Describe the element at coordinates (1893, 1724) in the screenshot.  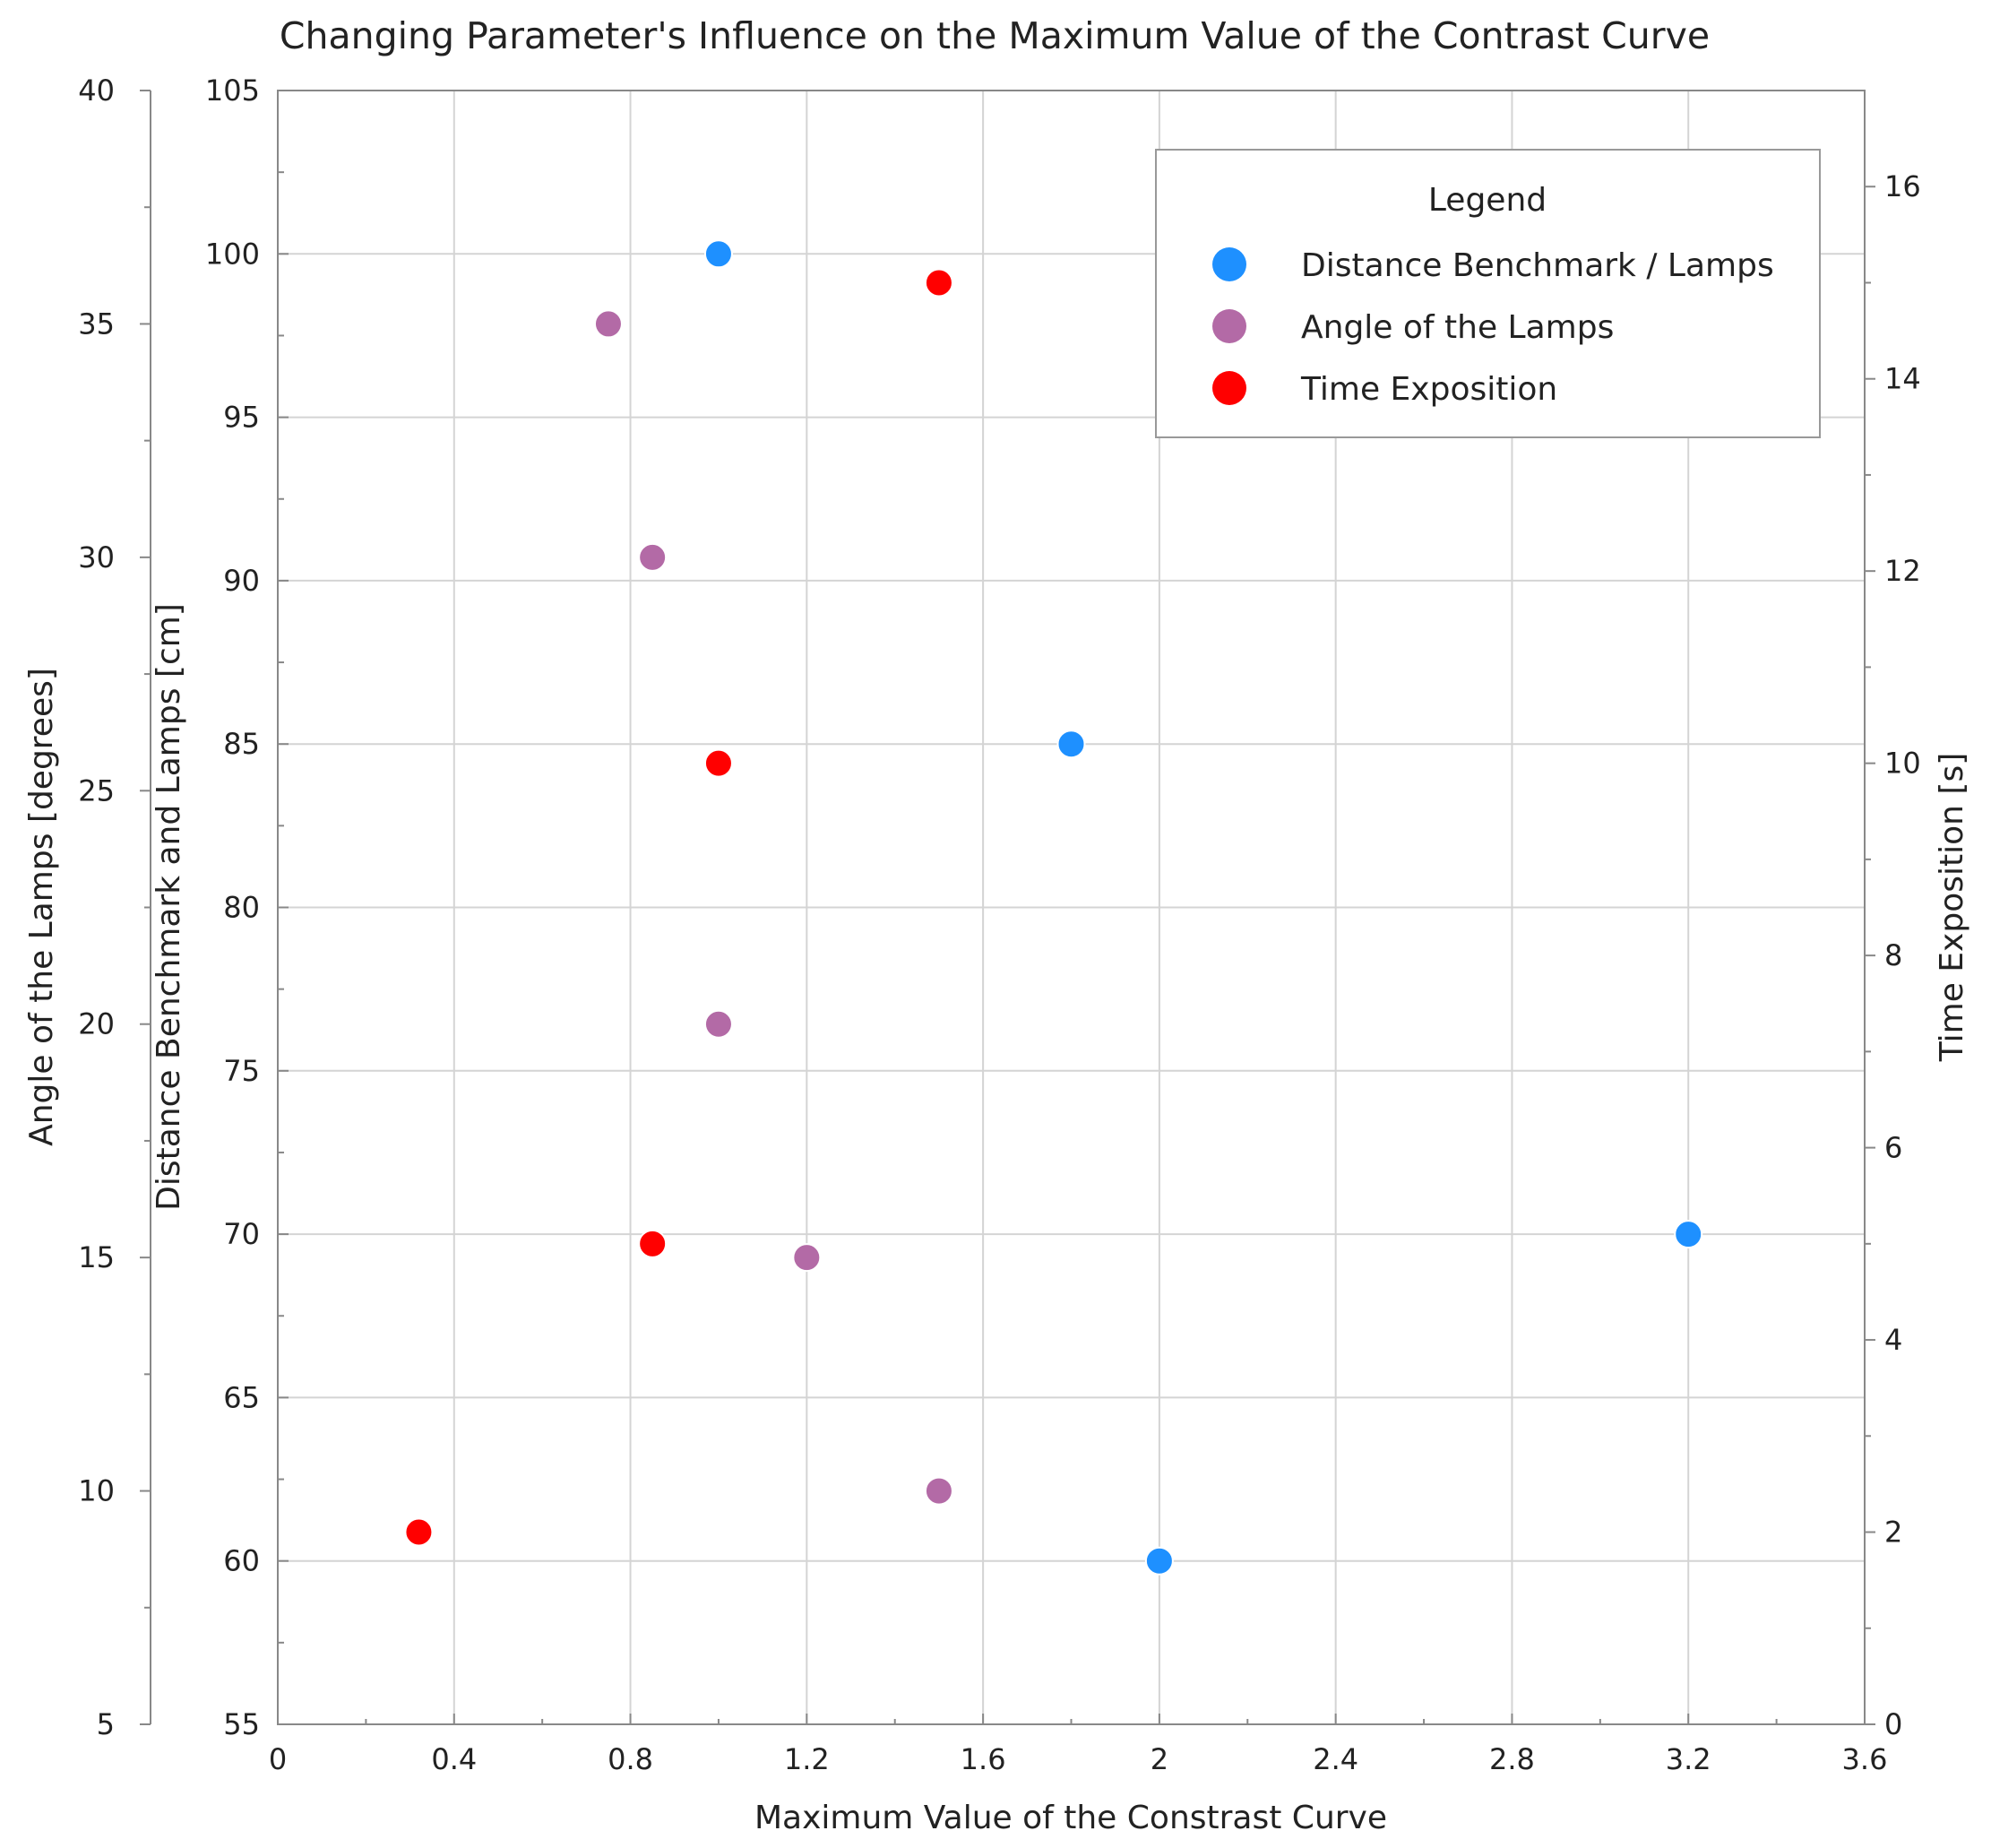
I see `time-tick-label: 0` at that location.